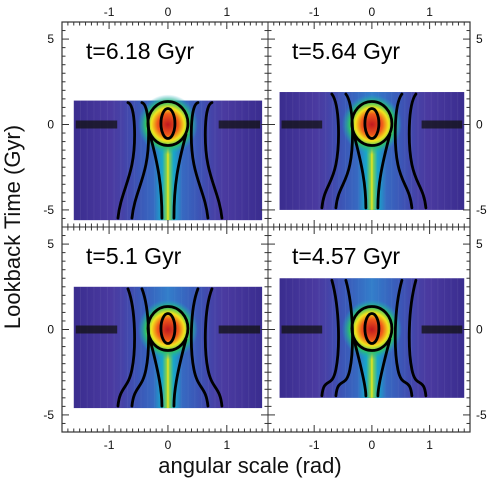 The height and width of the screenshot is (486, 491). I want to click on y-axis-label: Lookback Time (Gyr), so click(12, 227).